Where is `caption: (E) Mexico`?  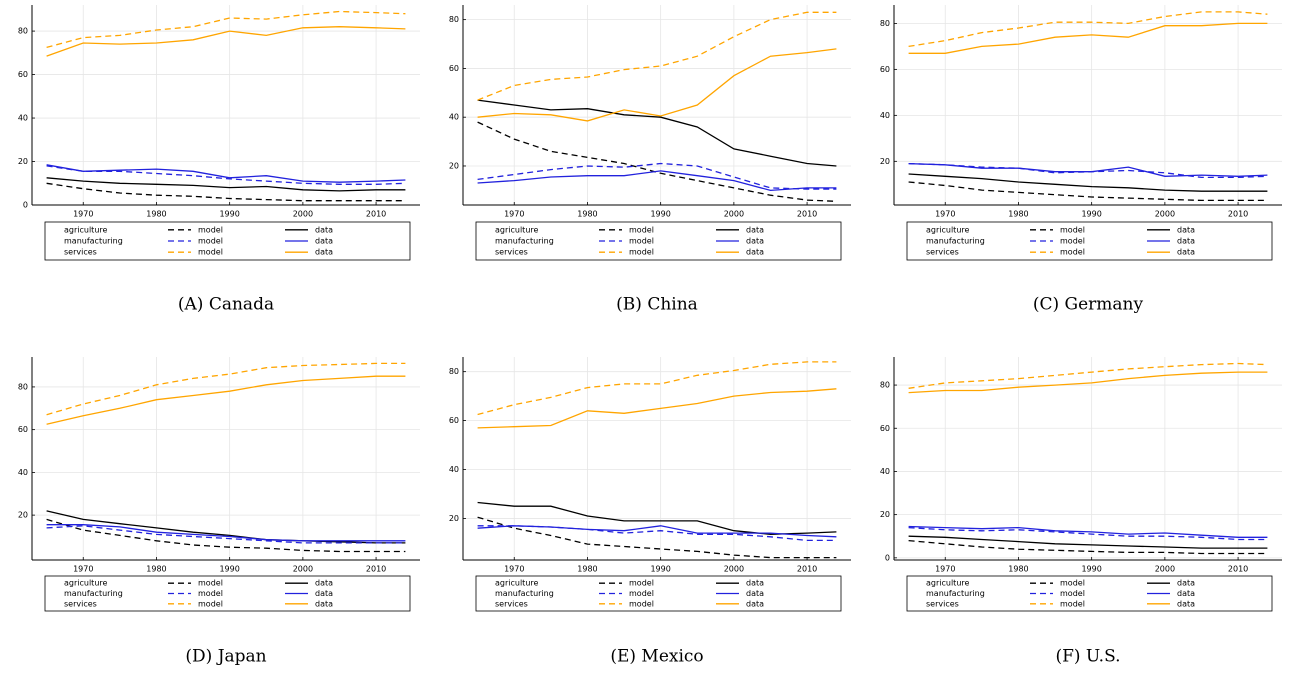 caption: (E) Mexico is located at coordinates (656, 657).